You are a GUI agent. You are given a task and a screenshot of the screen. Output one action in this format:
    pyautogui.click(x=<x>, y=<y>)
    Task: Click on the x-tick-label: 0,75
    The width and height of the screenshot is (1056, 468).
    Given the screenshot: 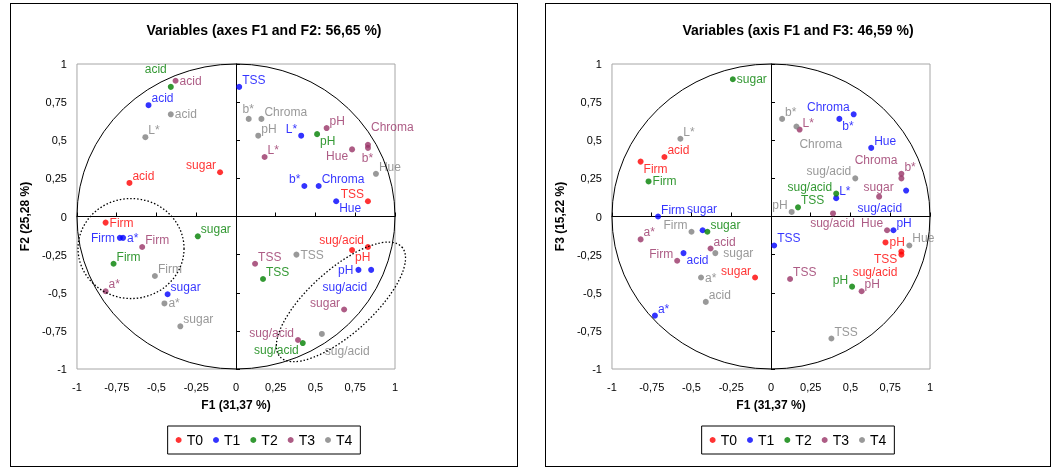 What is the action you would take?
    pyautogui.click(x=890, y=386)
    